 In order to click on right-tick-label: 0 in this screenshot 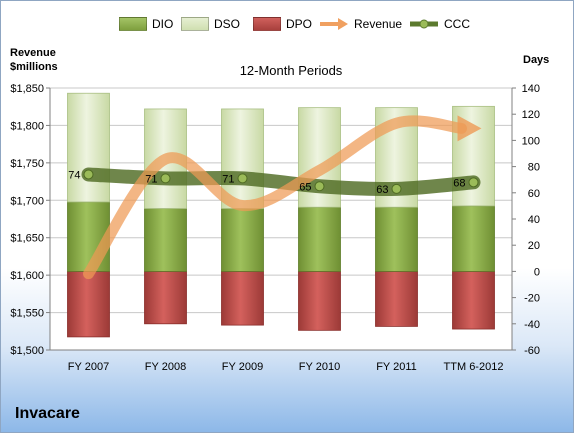, I will do `click(537, 272)`.